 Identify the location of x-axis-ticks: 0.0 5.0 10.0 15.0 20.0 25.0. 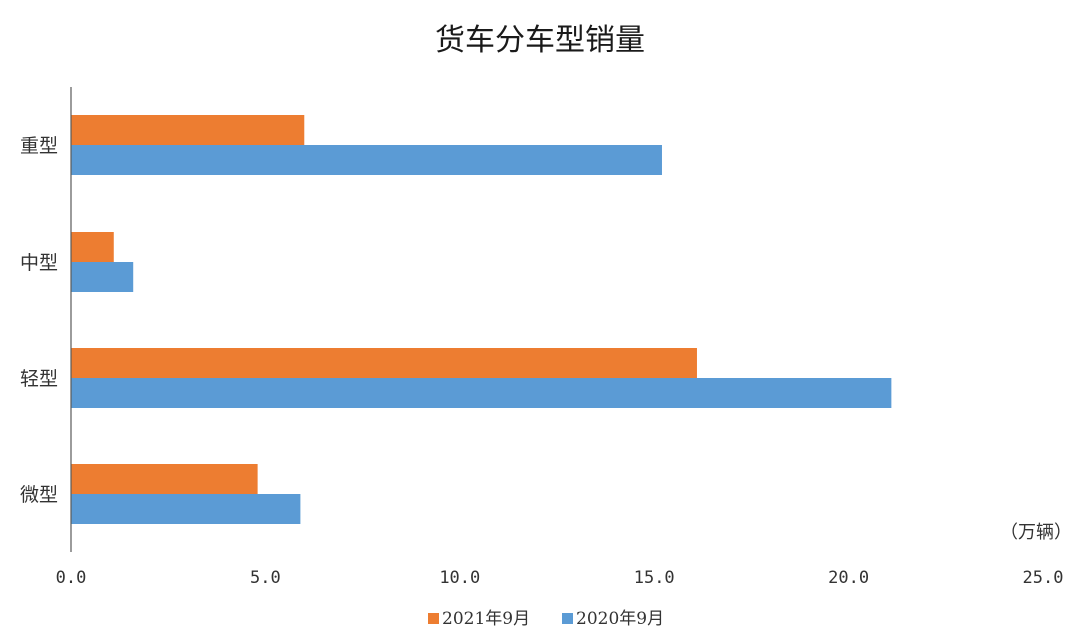
(560, 578).